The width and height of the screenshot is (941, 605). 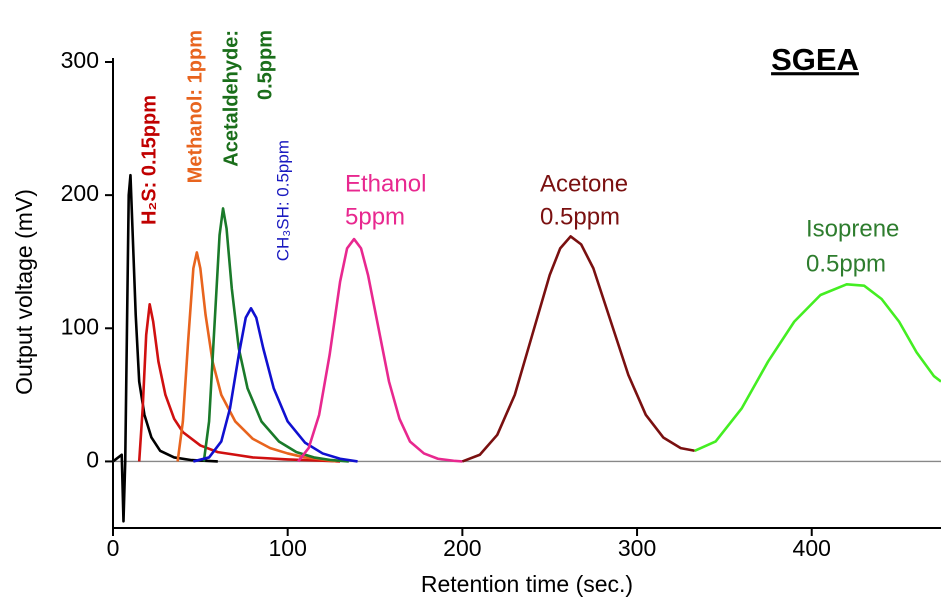 What do you see at coordinates (195, 106) in the screenshot?
I see `series-label: Methanol: 1ppm` at bounding box center [195, 106].